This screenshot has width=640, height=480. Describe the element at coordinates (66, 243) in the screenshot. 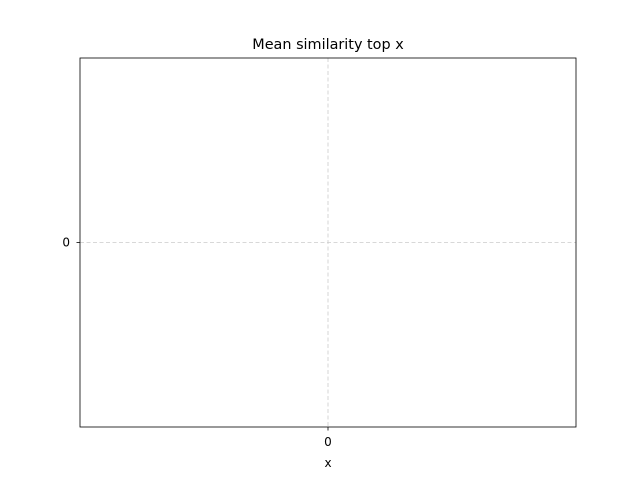

I see `y-tick-label: 0` at that location.